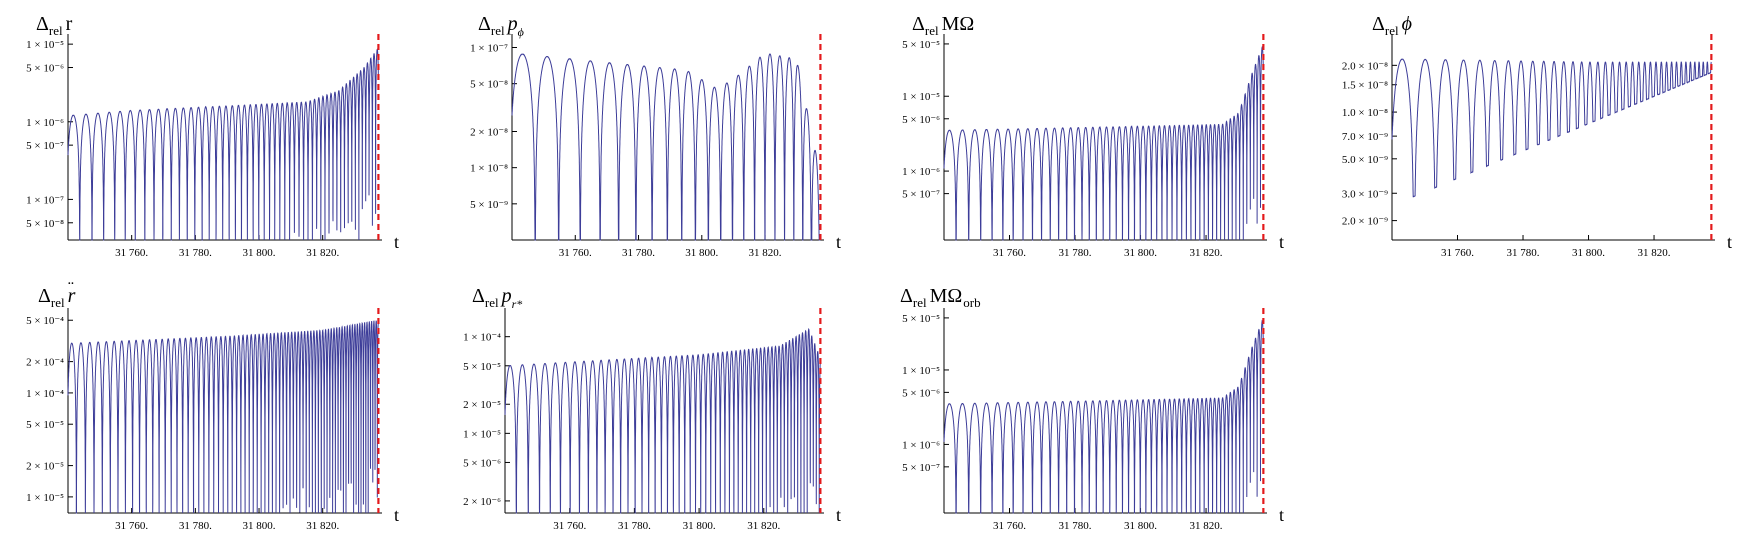 This screenshot has height=539, width=1740. Describe the element at coordinates (1103, 416) in the screenshot. I see `series-line-dmomegaorb` at that location.